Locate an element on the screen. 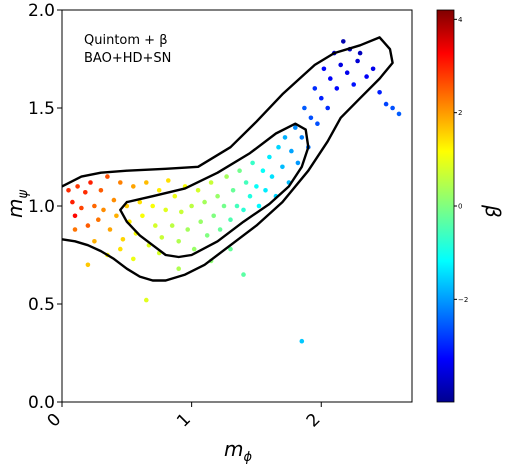  colorbar-tick-label: 4 is located at coordinates (460, 20).